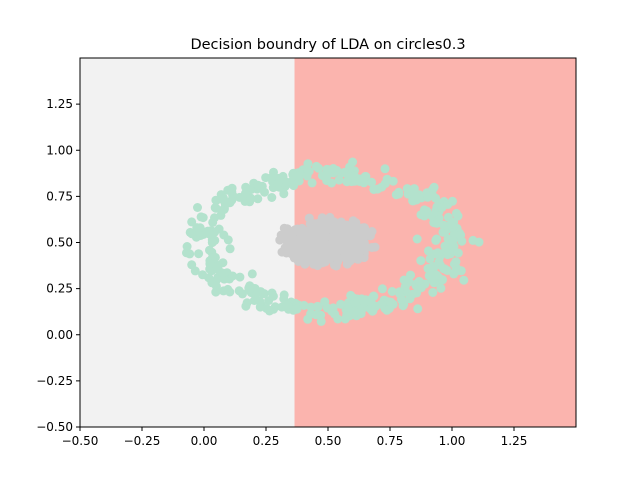  Describe the element at coordinates (204, 441) in the screenshot. I see `x-tick-label: 0.00` at that location.